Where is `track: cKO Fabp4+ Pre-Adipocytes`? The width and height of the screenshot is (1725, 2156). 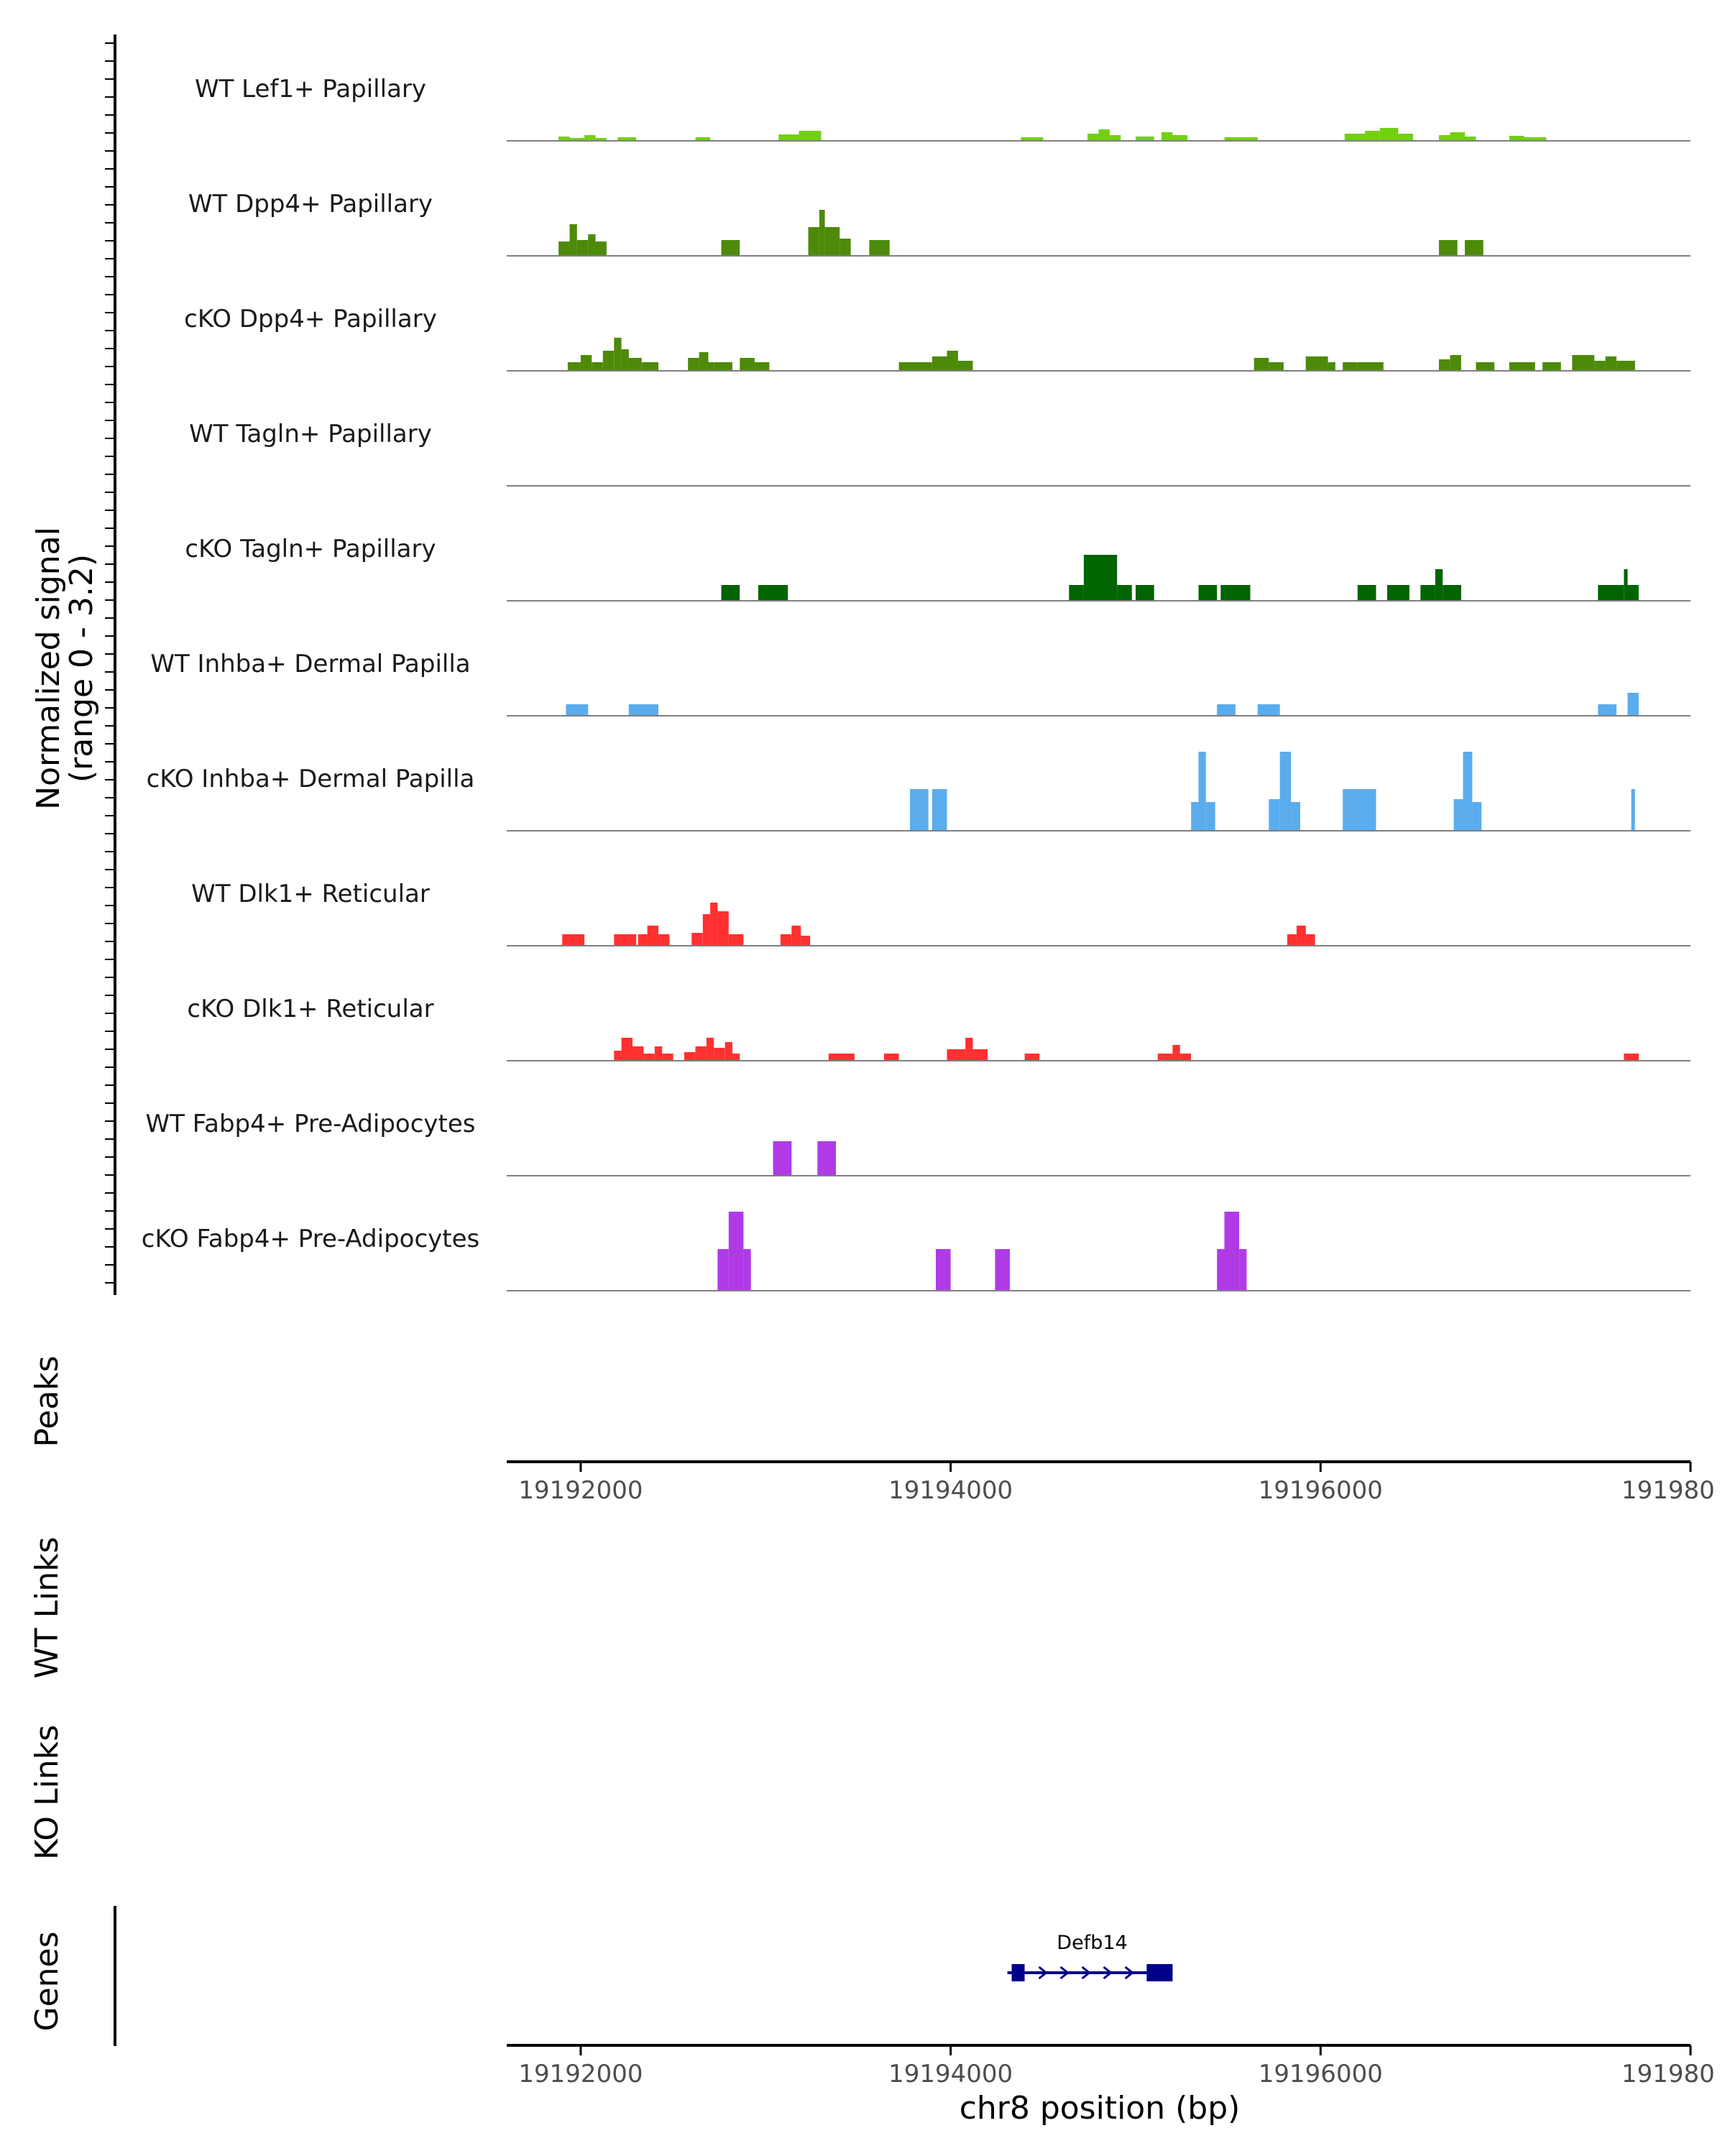
track: cKO Fabp4+ Pre-Adipocytes is located at coordinates (916, 1251).